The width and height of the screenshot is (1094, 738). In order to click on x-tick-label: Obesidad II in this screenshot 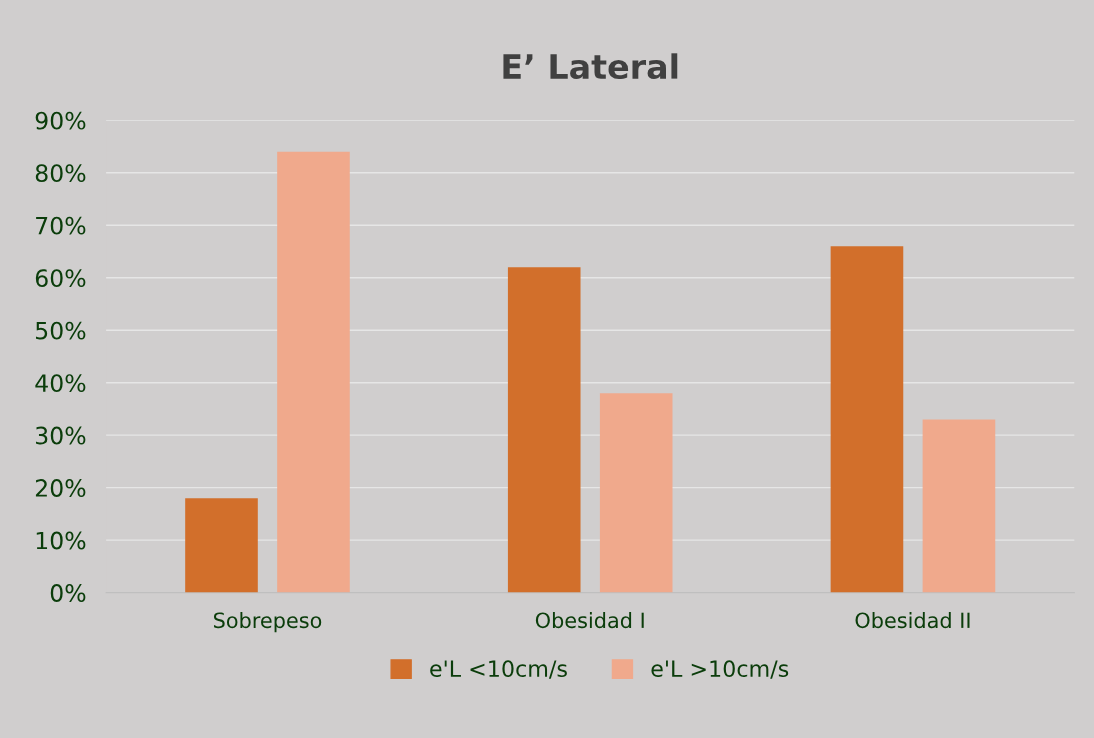, I will do `click(912, 620)`.